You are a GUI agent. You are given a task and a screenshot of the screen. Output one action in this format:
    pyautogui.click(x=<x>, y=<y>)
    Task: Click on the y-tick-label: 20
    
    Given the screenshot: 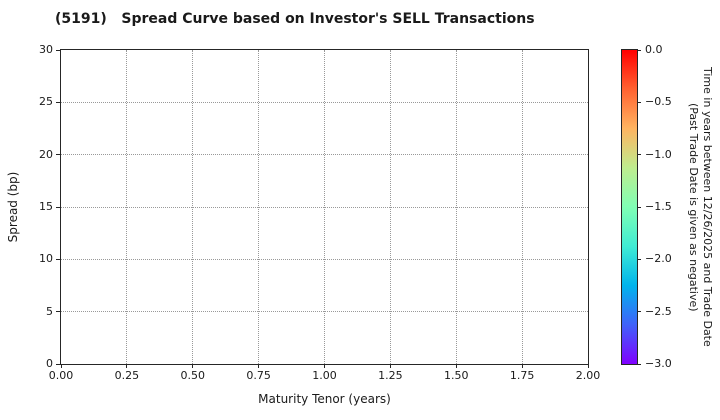 What is the action you would take?
    pyautogui.click(x=46, y=154)
    